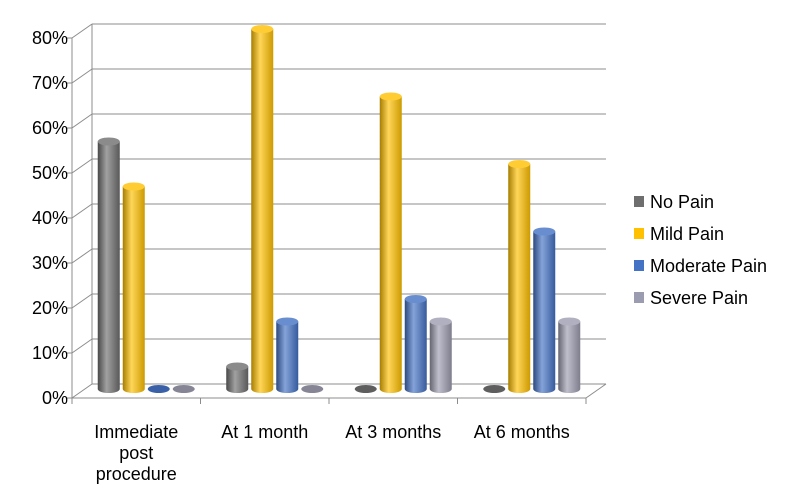  I want to click on y-tick-labels: 0% 10% 20% 30% 40% 50% 60% 70% 80%, so click(50, 218).